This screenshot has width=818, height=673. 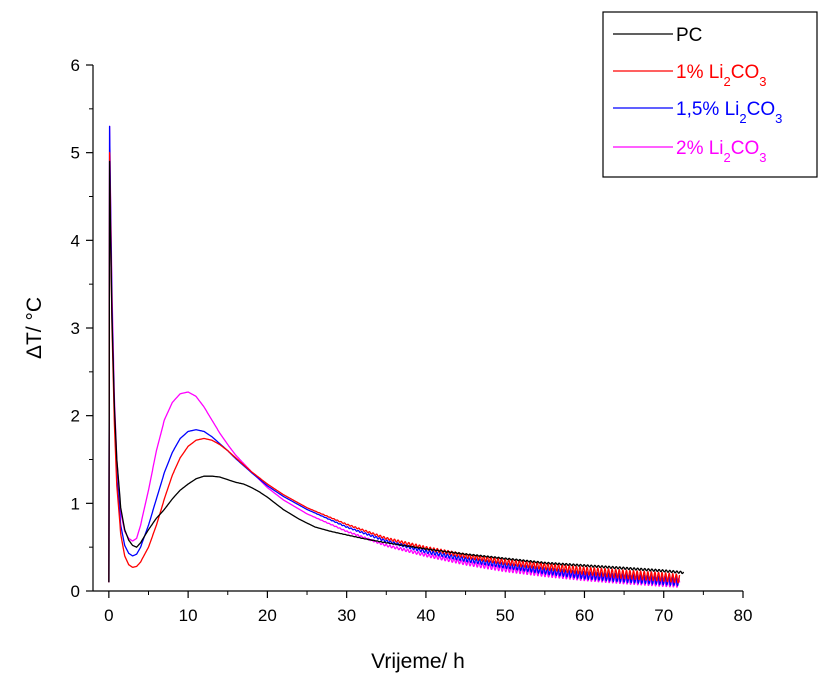 What do you see at coordinates (267, 615) in the screenshot?
I see `x-tick-label: 20` at bounding box center [267, 615].